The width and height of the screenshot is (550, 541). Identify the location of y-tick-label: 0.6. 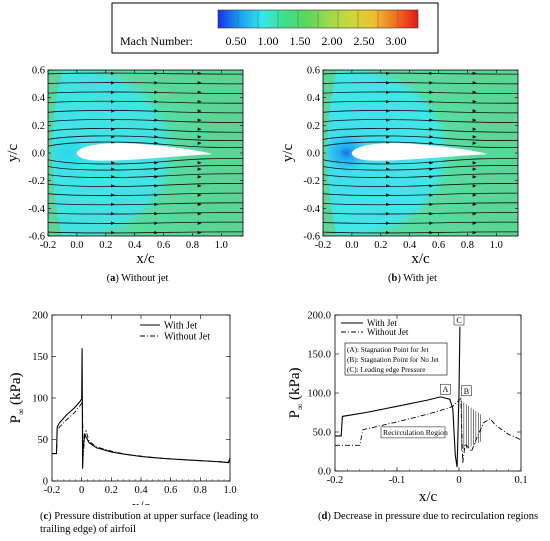
(38, 71).